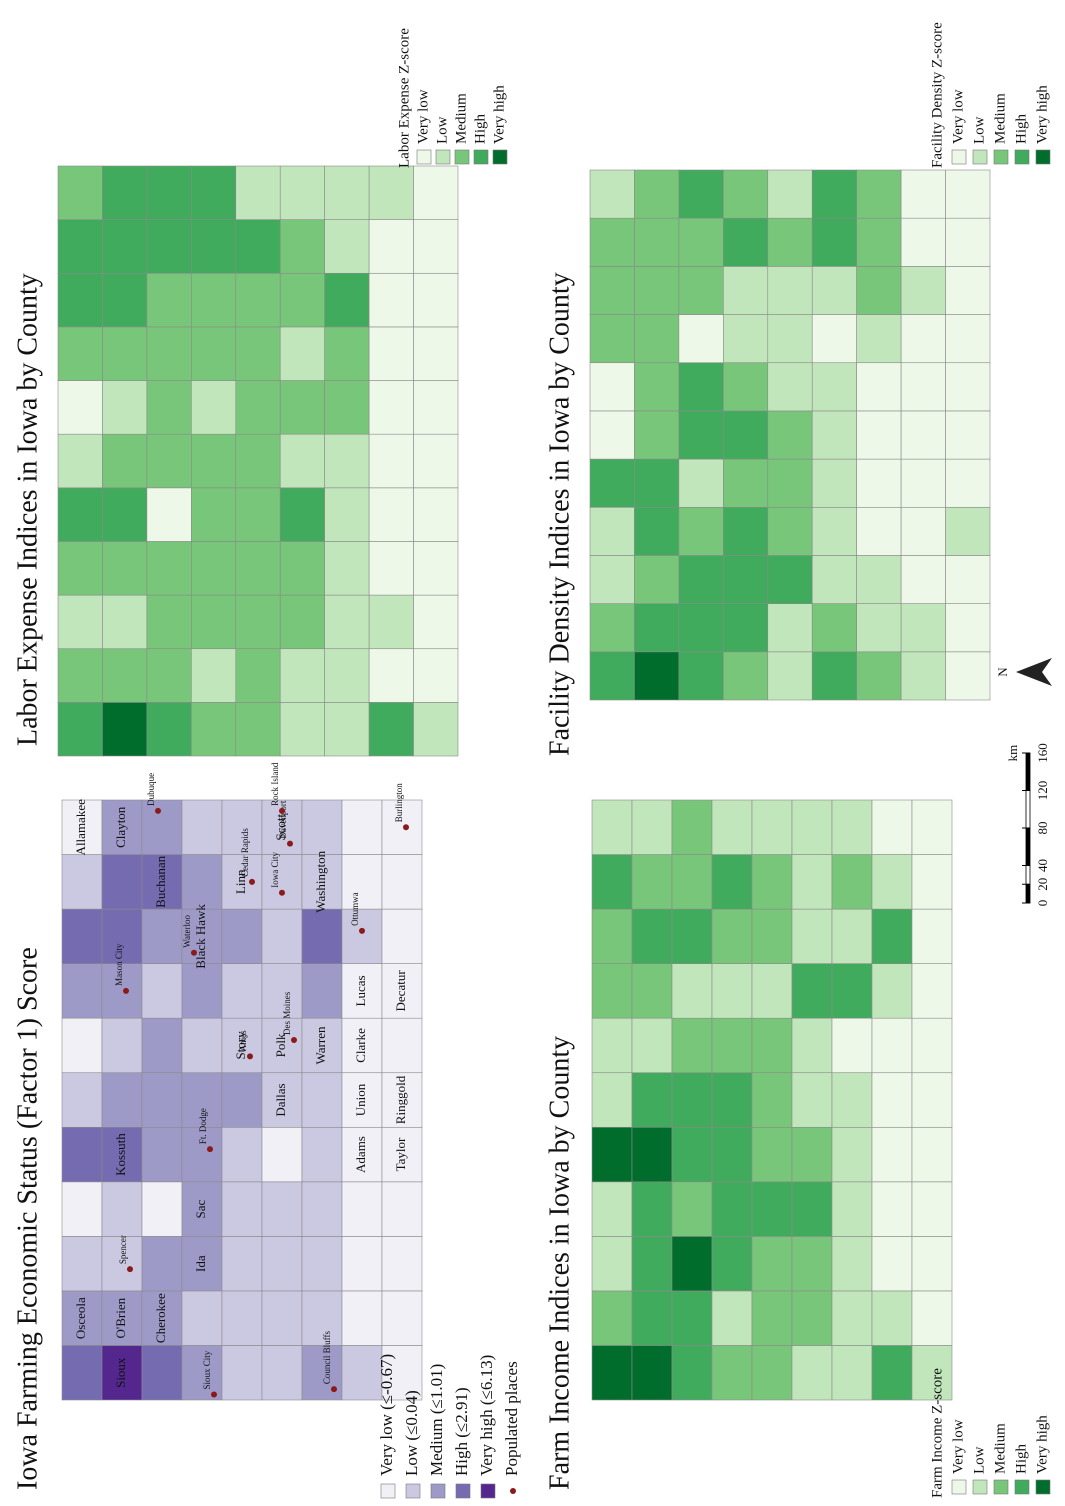  I want to click on scale-label: 0, so click(1042, 903).